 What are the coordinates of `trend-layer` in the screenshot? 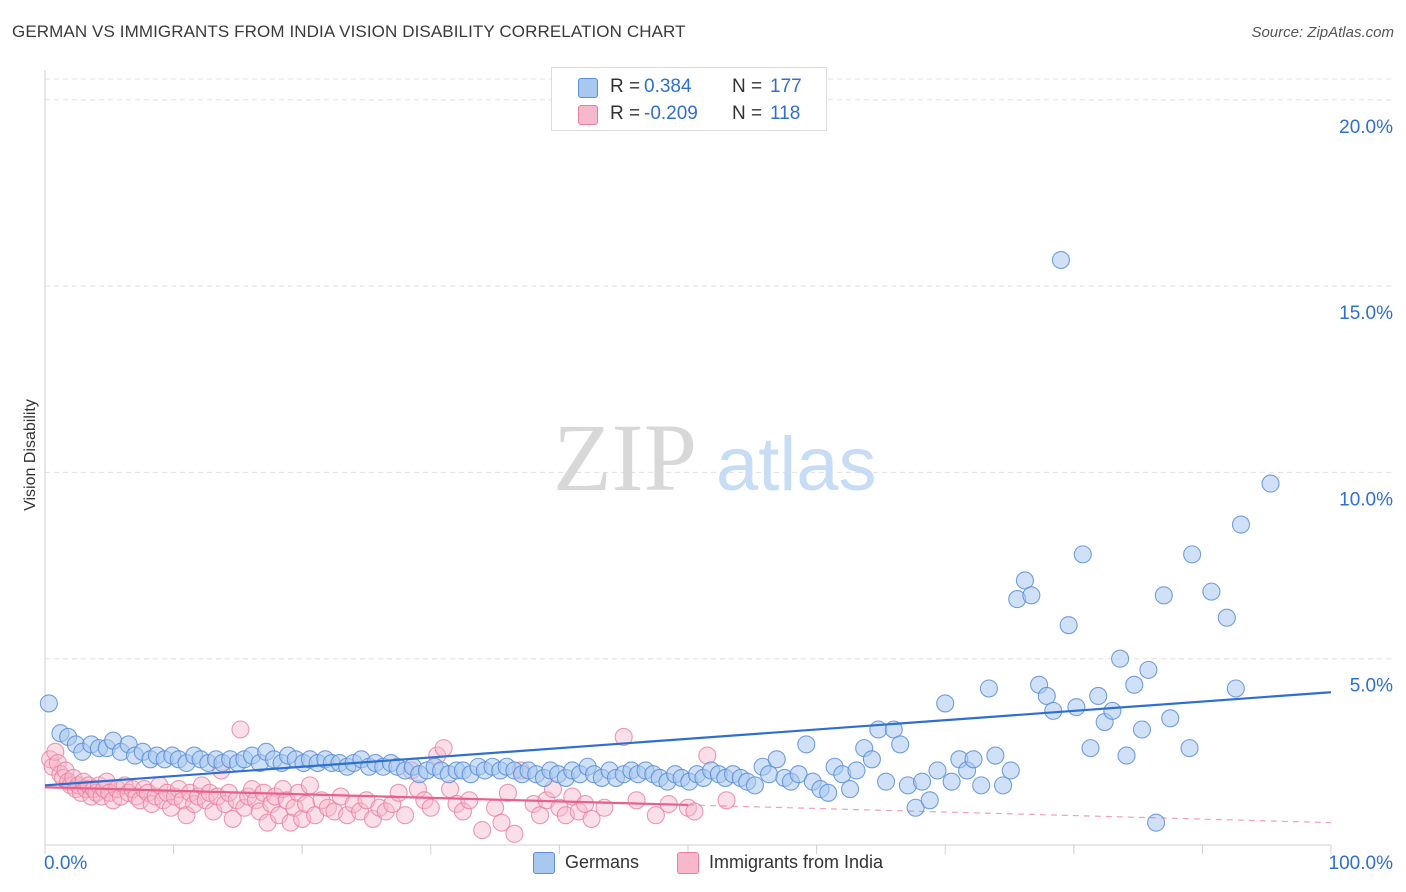 It's located at (688, 757).